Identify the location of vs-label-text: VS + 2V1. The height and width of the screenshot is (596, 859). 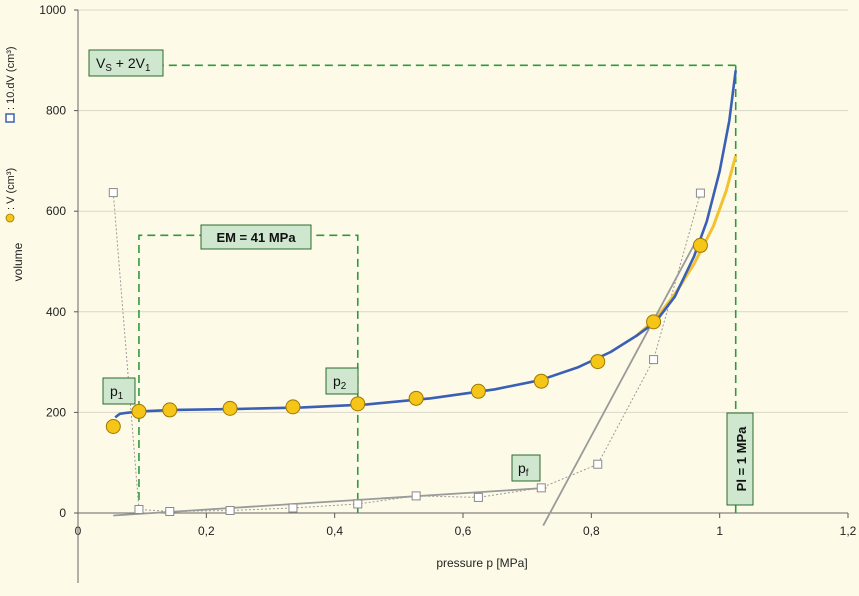
(123, 64).